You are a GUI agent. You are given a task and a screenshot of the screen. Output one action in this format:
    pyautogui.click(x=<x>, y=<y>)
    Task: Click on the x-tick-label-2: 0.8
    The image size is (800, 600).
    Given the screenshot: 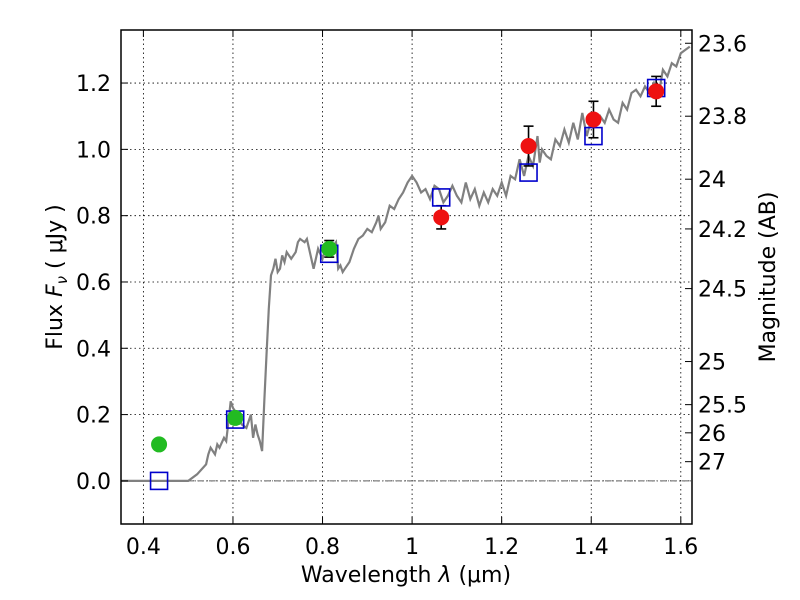 What is the action you would take?
    pyautogui.click(x=322, y=547)
    